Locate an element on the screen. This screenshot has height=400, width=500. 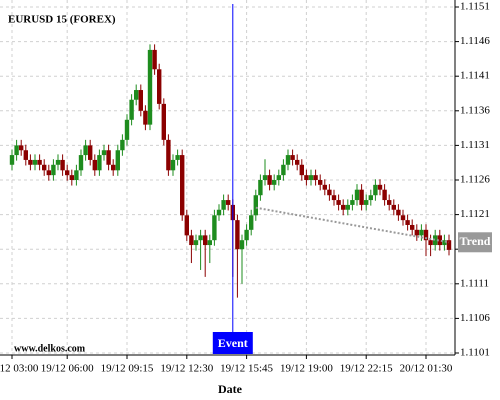
x-tick-label: 19/12 12:30 is located at coordinates (186, 369).